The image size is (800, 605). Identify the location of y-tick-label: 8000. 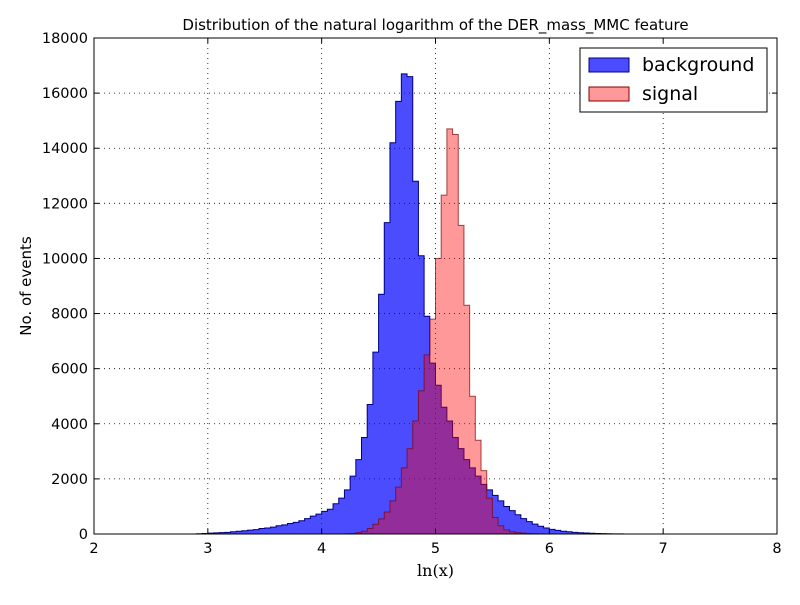
(69, 315).